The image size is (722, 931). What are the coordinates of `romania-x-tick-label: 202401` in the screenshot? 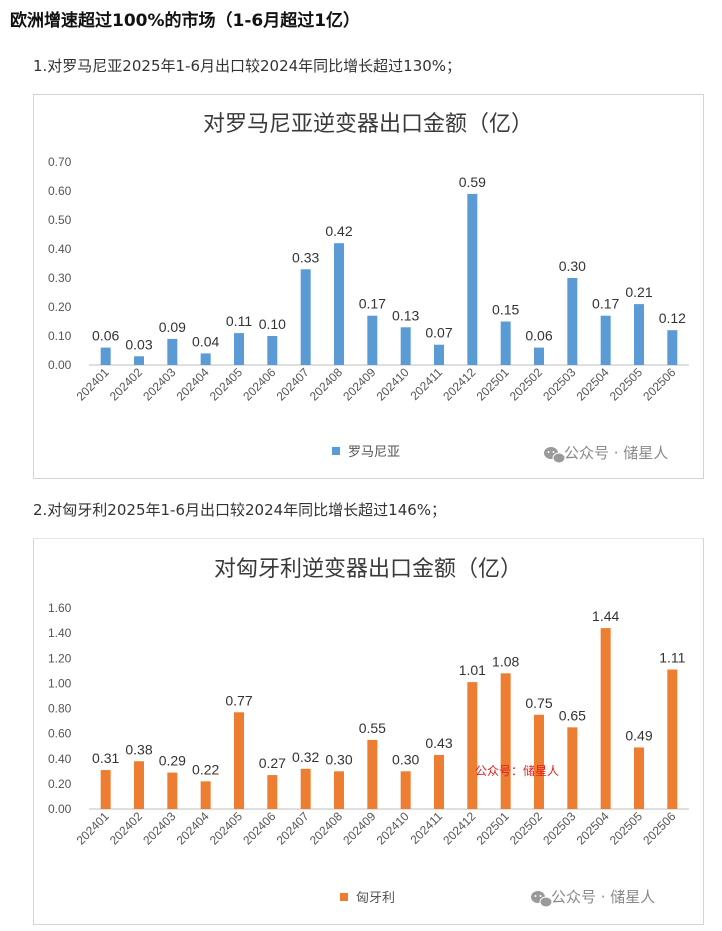 It's located at (93, 384).